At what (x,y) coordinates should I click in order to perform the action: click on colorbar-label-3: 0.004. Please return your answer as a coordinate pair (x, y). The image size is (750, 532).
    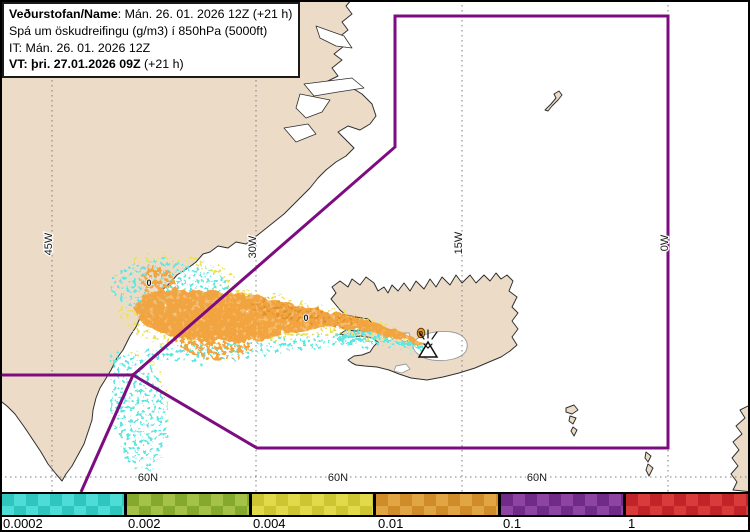
    Looking at the image, I should click on (269, 523).